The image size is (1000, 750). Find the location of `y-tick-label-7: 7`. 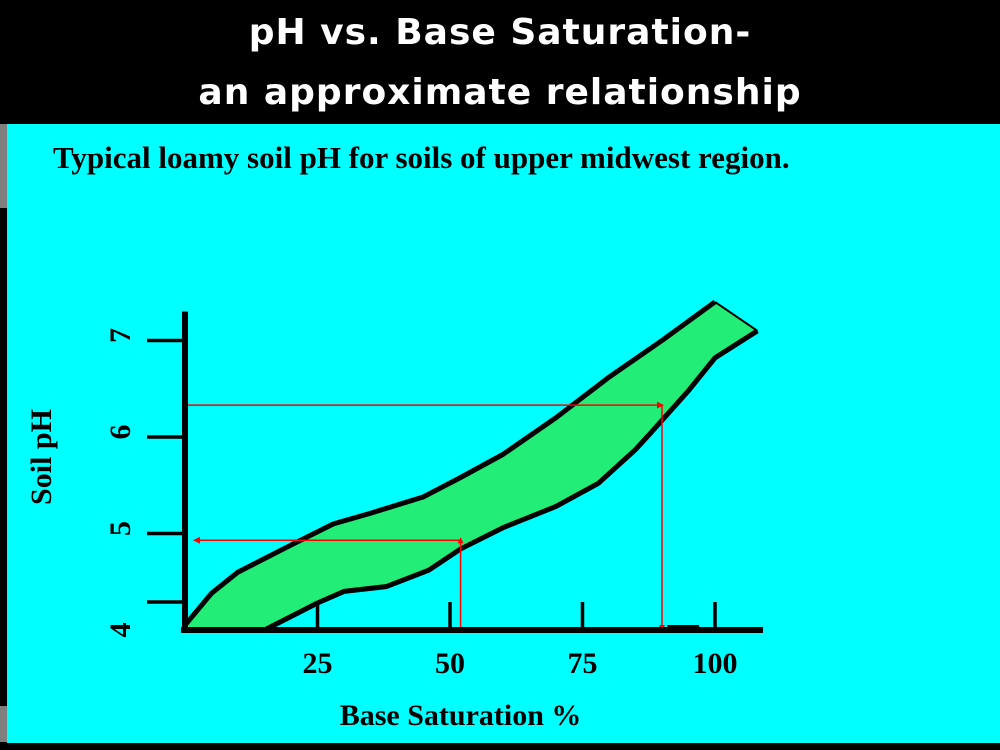

y-tick-label-7: 7 is located at coordinates (120, 335).